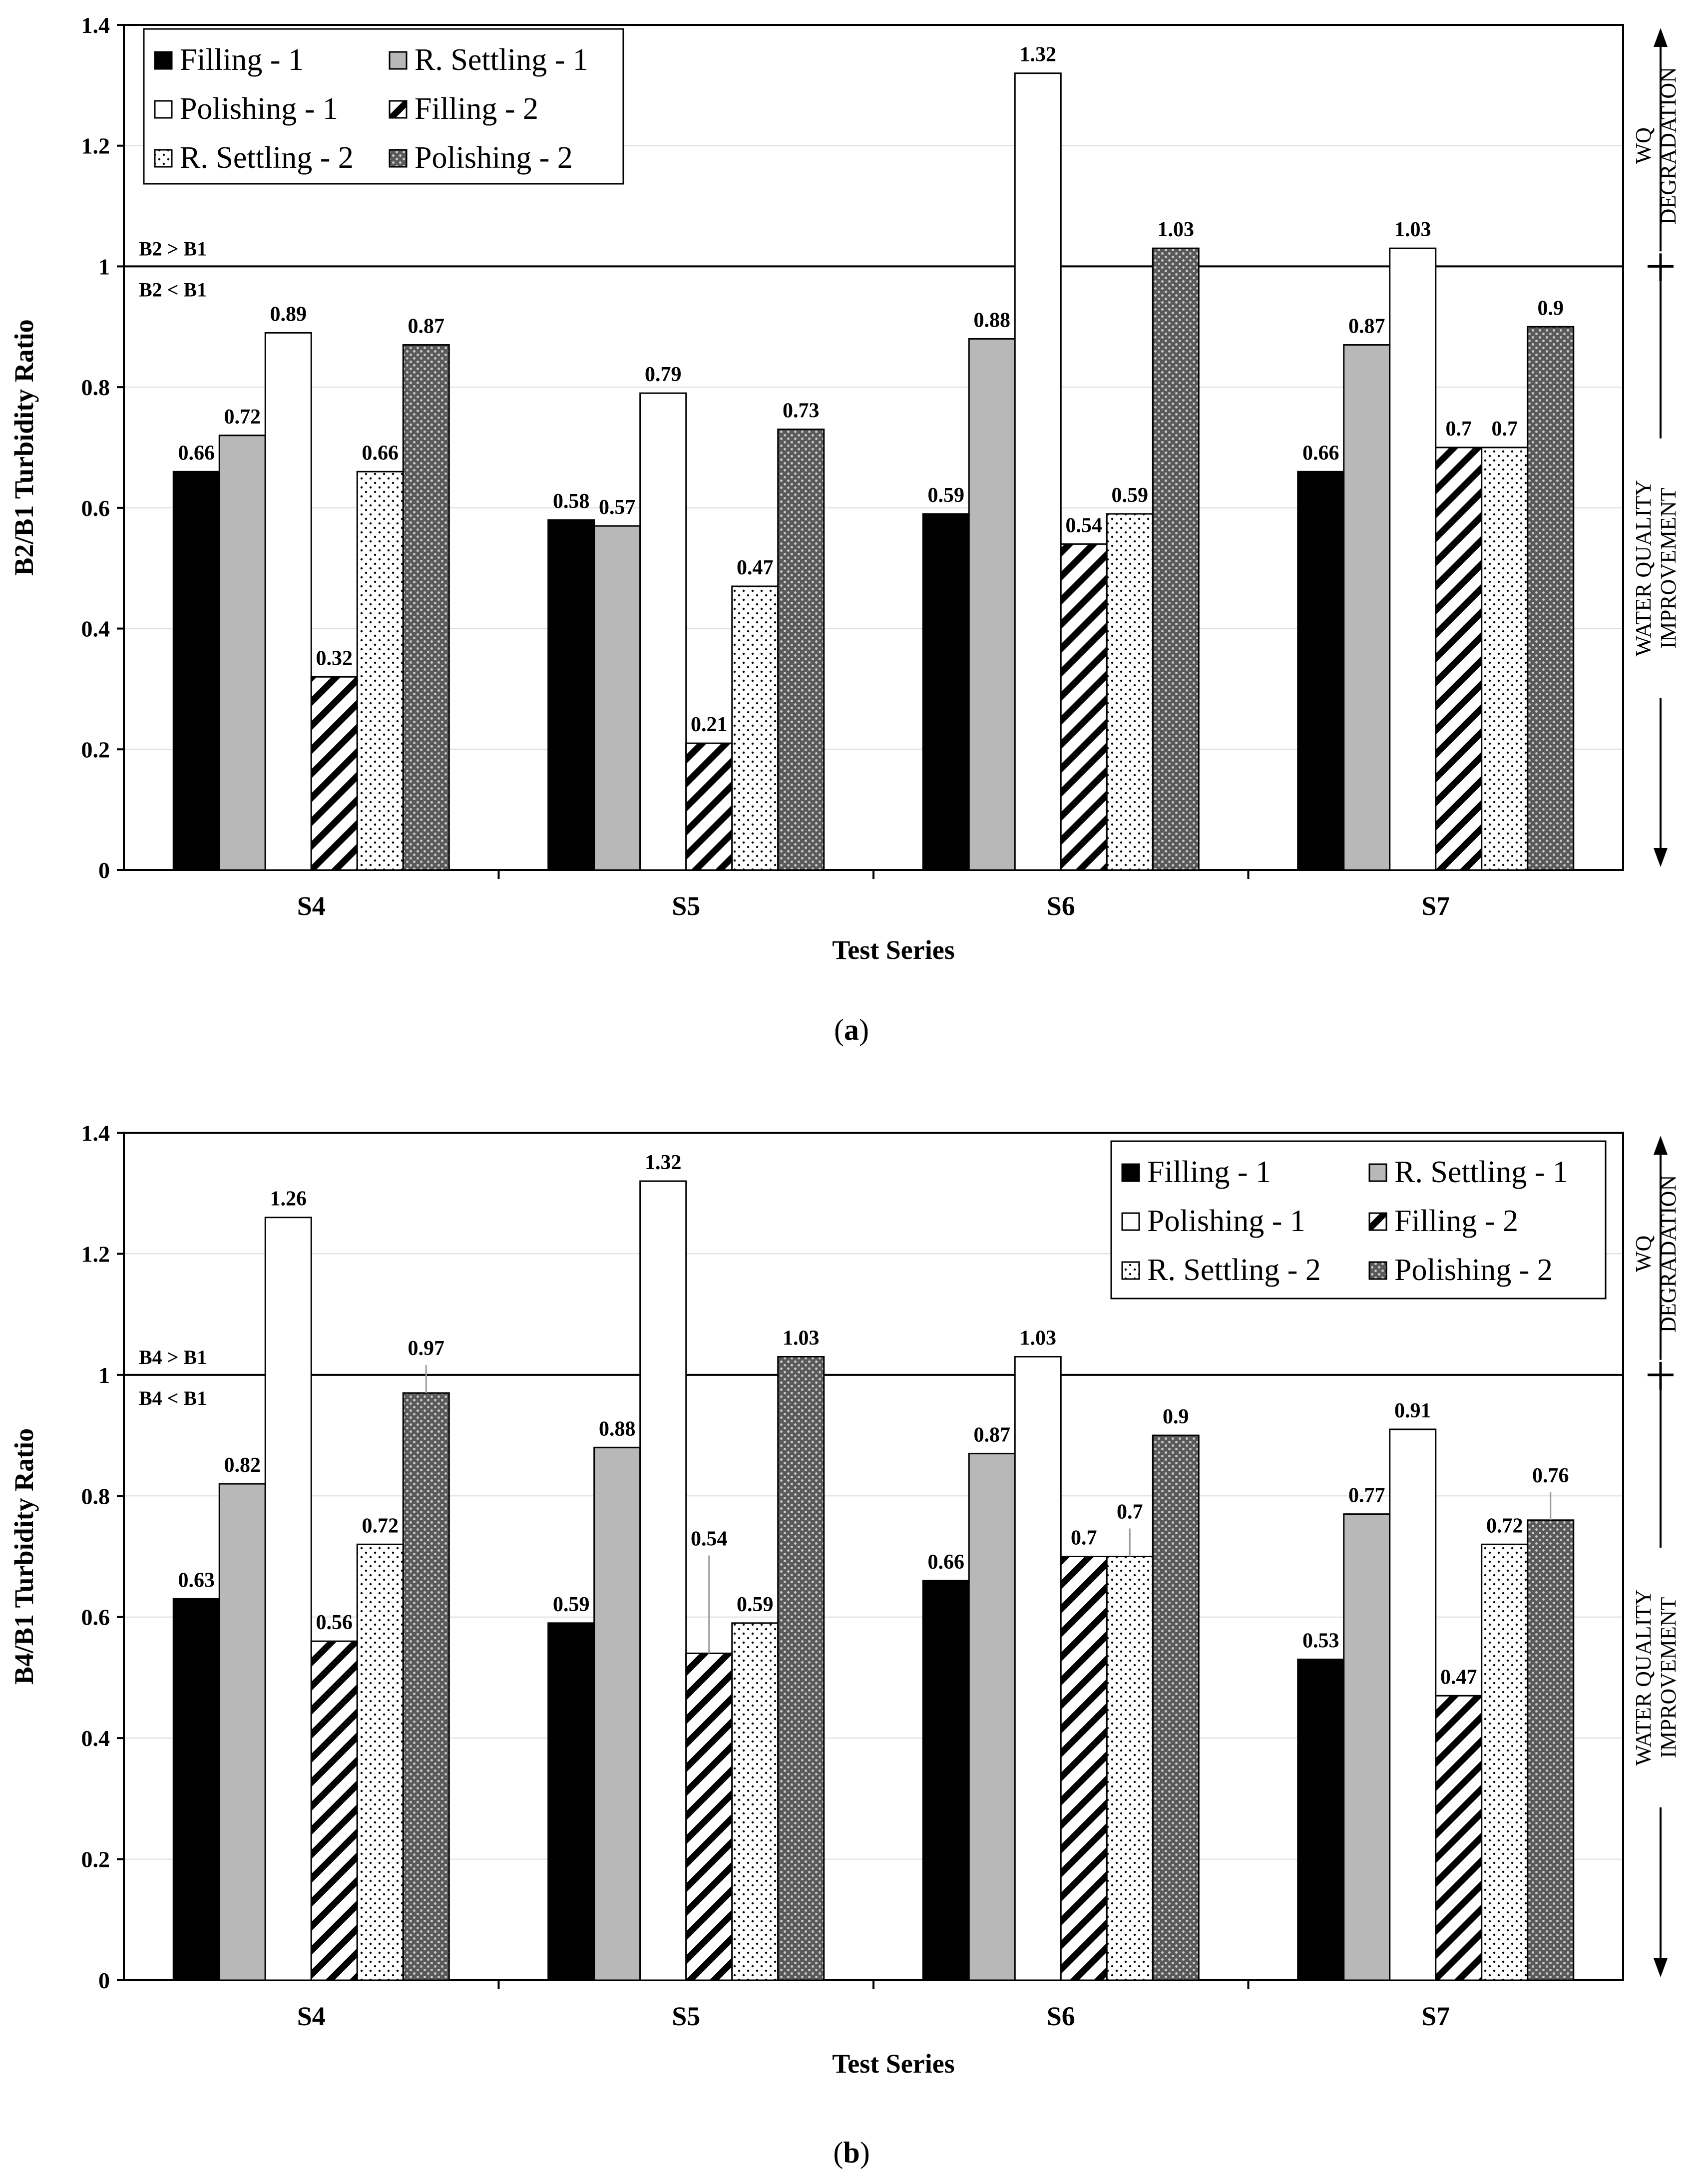  I want to click on y-axis-title: B2/B1 Turbidity Ratio, so click(24, 447).